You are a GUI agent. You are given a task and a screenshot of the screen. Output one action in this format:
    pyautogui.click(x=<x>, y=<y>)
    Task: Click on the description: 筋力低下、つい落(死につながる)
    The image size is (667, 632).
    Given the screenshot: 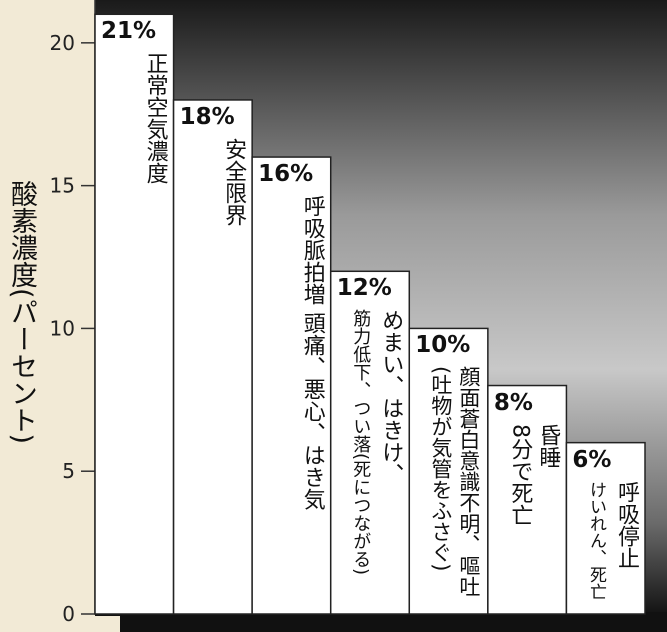 What is the action you would take?
    pyautogui.click(x=361, y=442)
    